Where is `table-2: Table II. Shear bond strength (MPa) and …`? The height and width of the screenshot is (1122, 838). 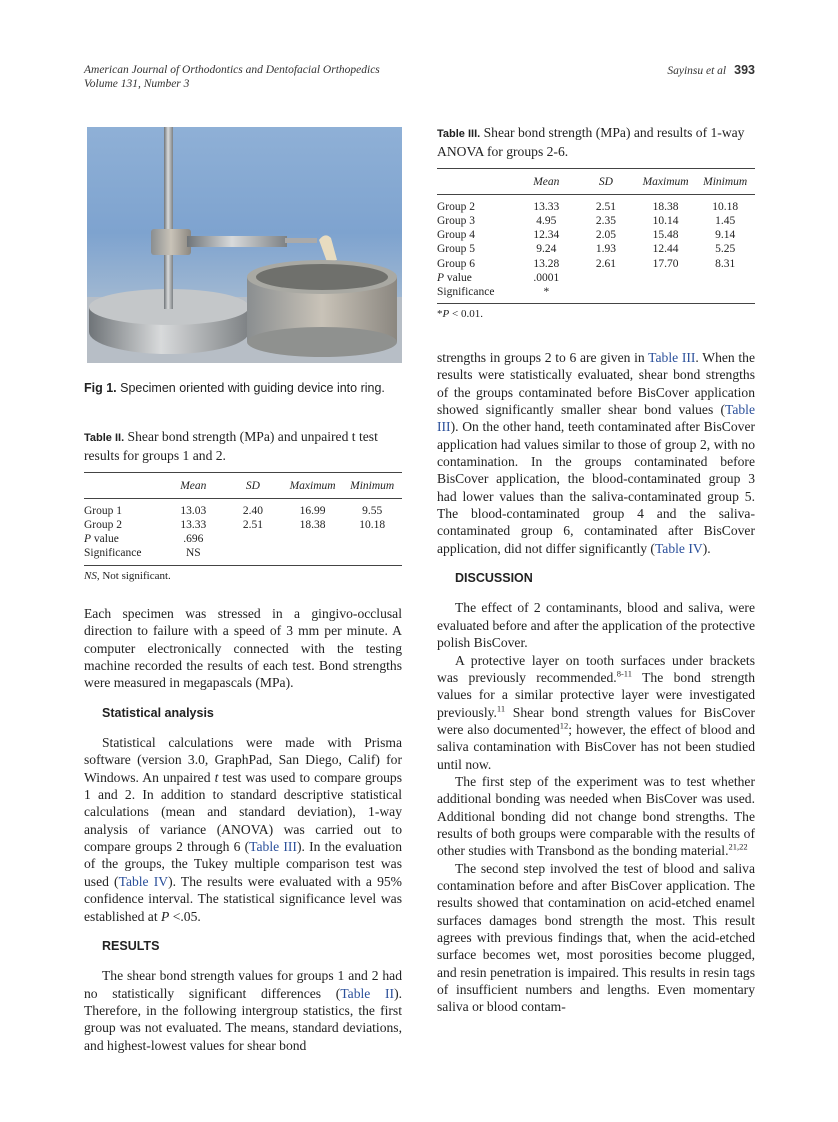
table-2: Table II. Shear bond strength (MPa) and … is located at coordinates (243, 505).